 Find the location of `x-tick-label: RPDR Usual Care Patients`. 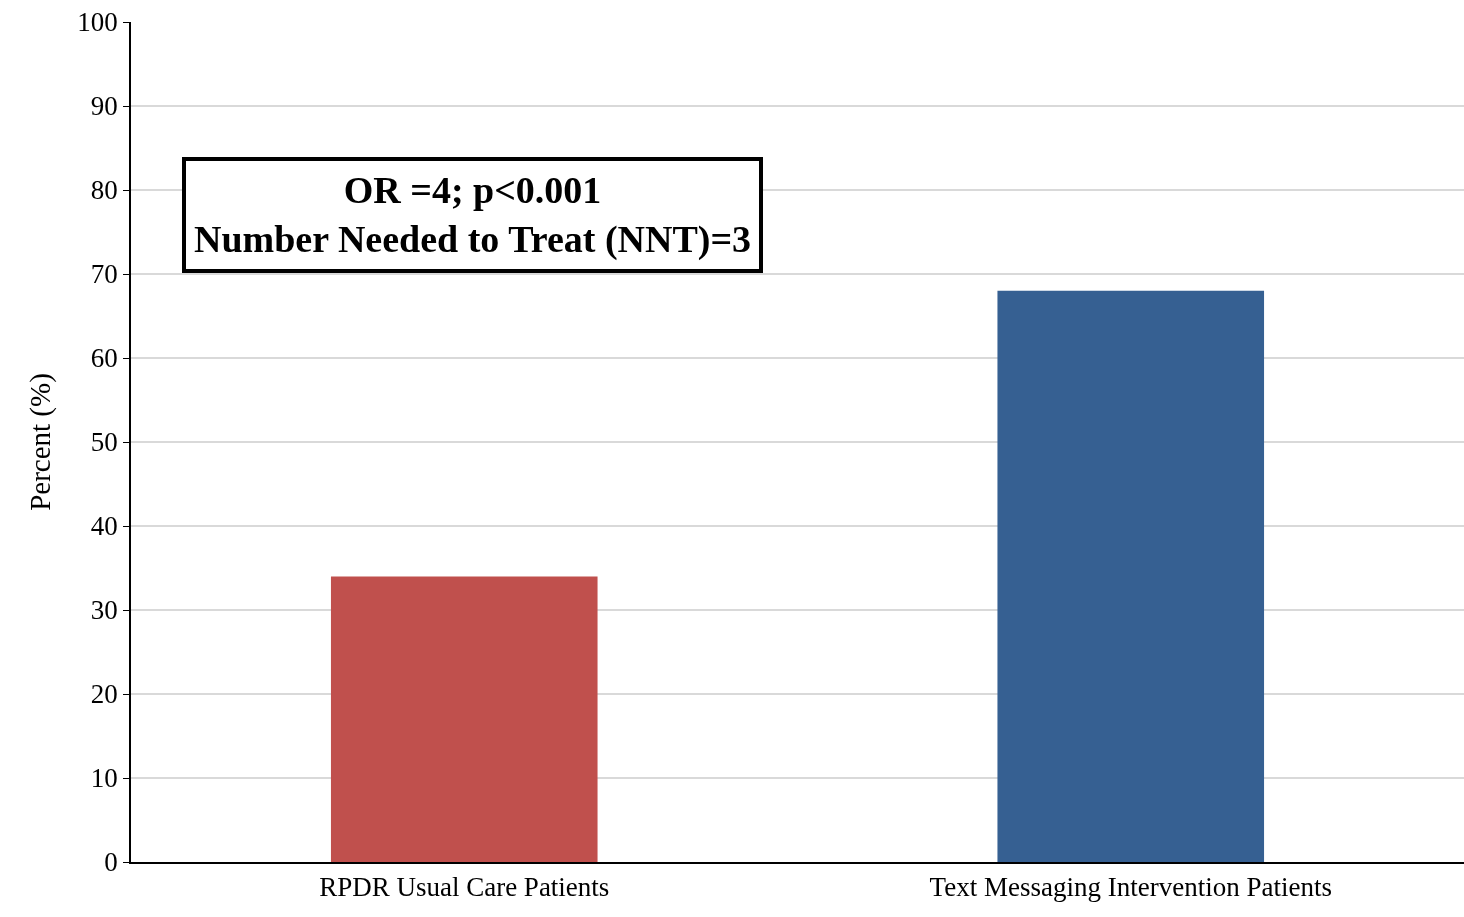

x-tick-label: RPDR Usual Care Patients is located at coordinates (464, 887).